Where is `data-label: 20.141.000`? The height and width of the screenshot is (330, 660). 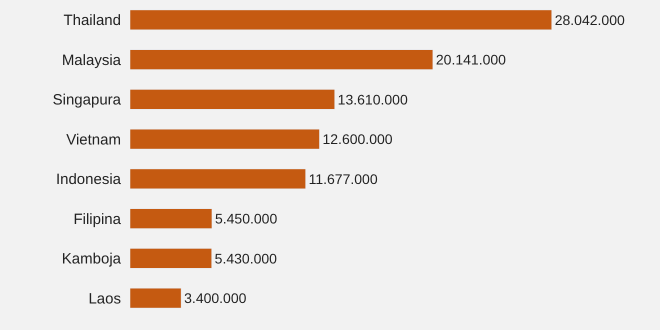
data-label: 20.141.000 is located at coordinates (471, 60).